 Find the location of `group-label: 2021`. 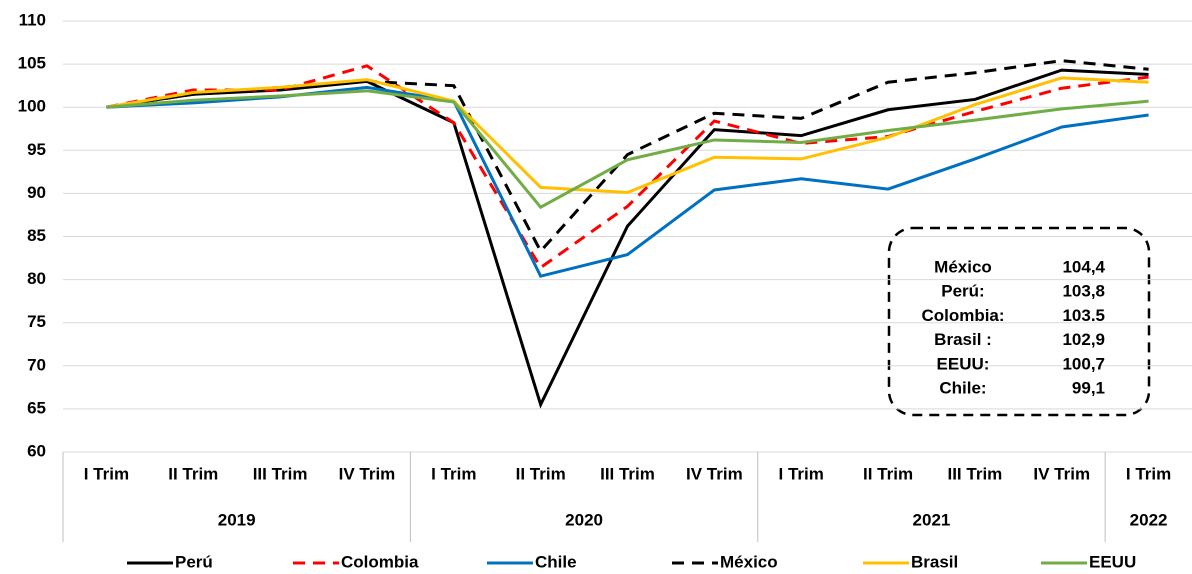

group-label: 2021 is located at coordinates (932, 519).